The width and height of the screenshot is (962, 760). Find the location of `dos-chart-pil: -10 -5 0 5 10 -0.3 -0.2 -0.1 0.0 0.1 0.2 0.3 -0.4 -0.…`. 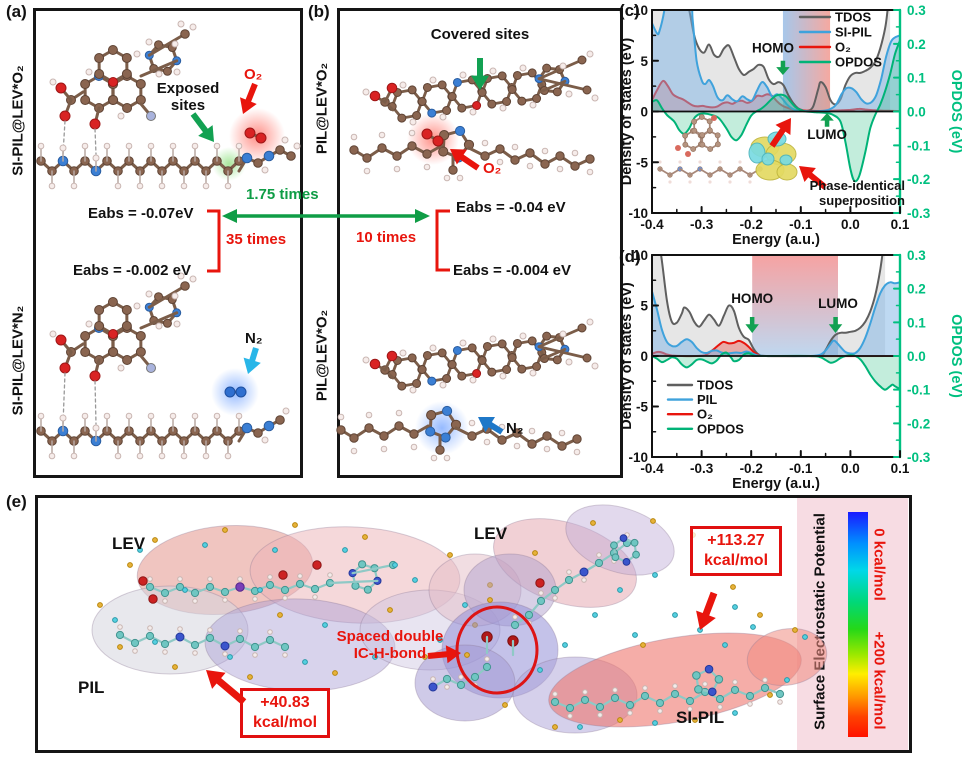

dos-chart-pil: -10 -5 0 5 10 -0.3 -0.2 -0.1 0.0 0.1 0.2 0.3 -0.4 -0.… is located at coordinates (790, 370).